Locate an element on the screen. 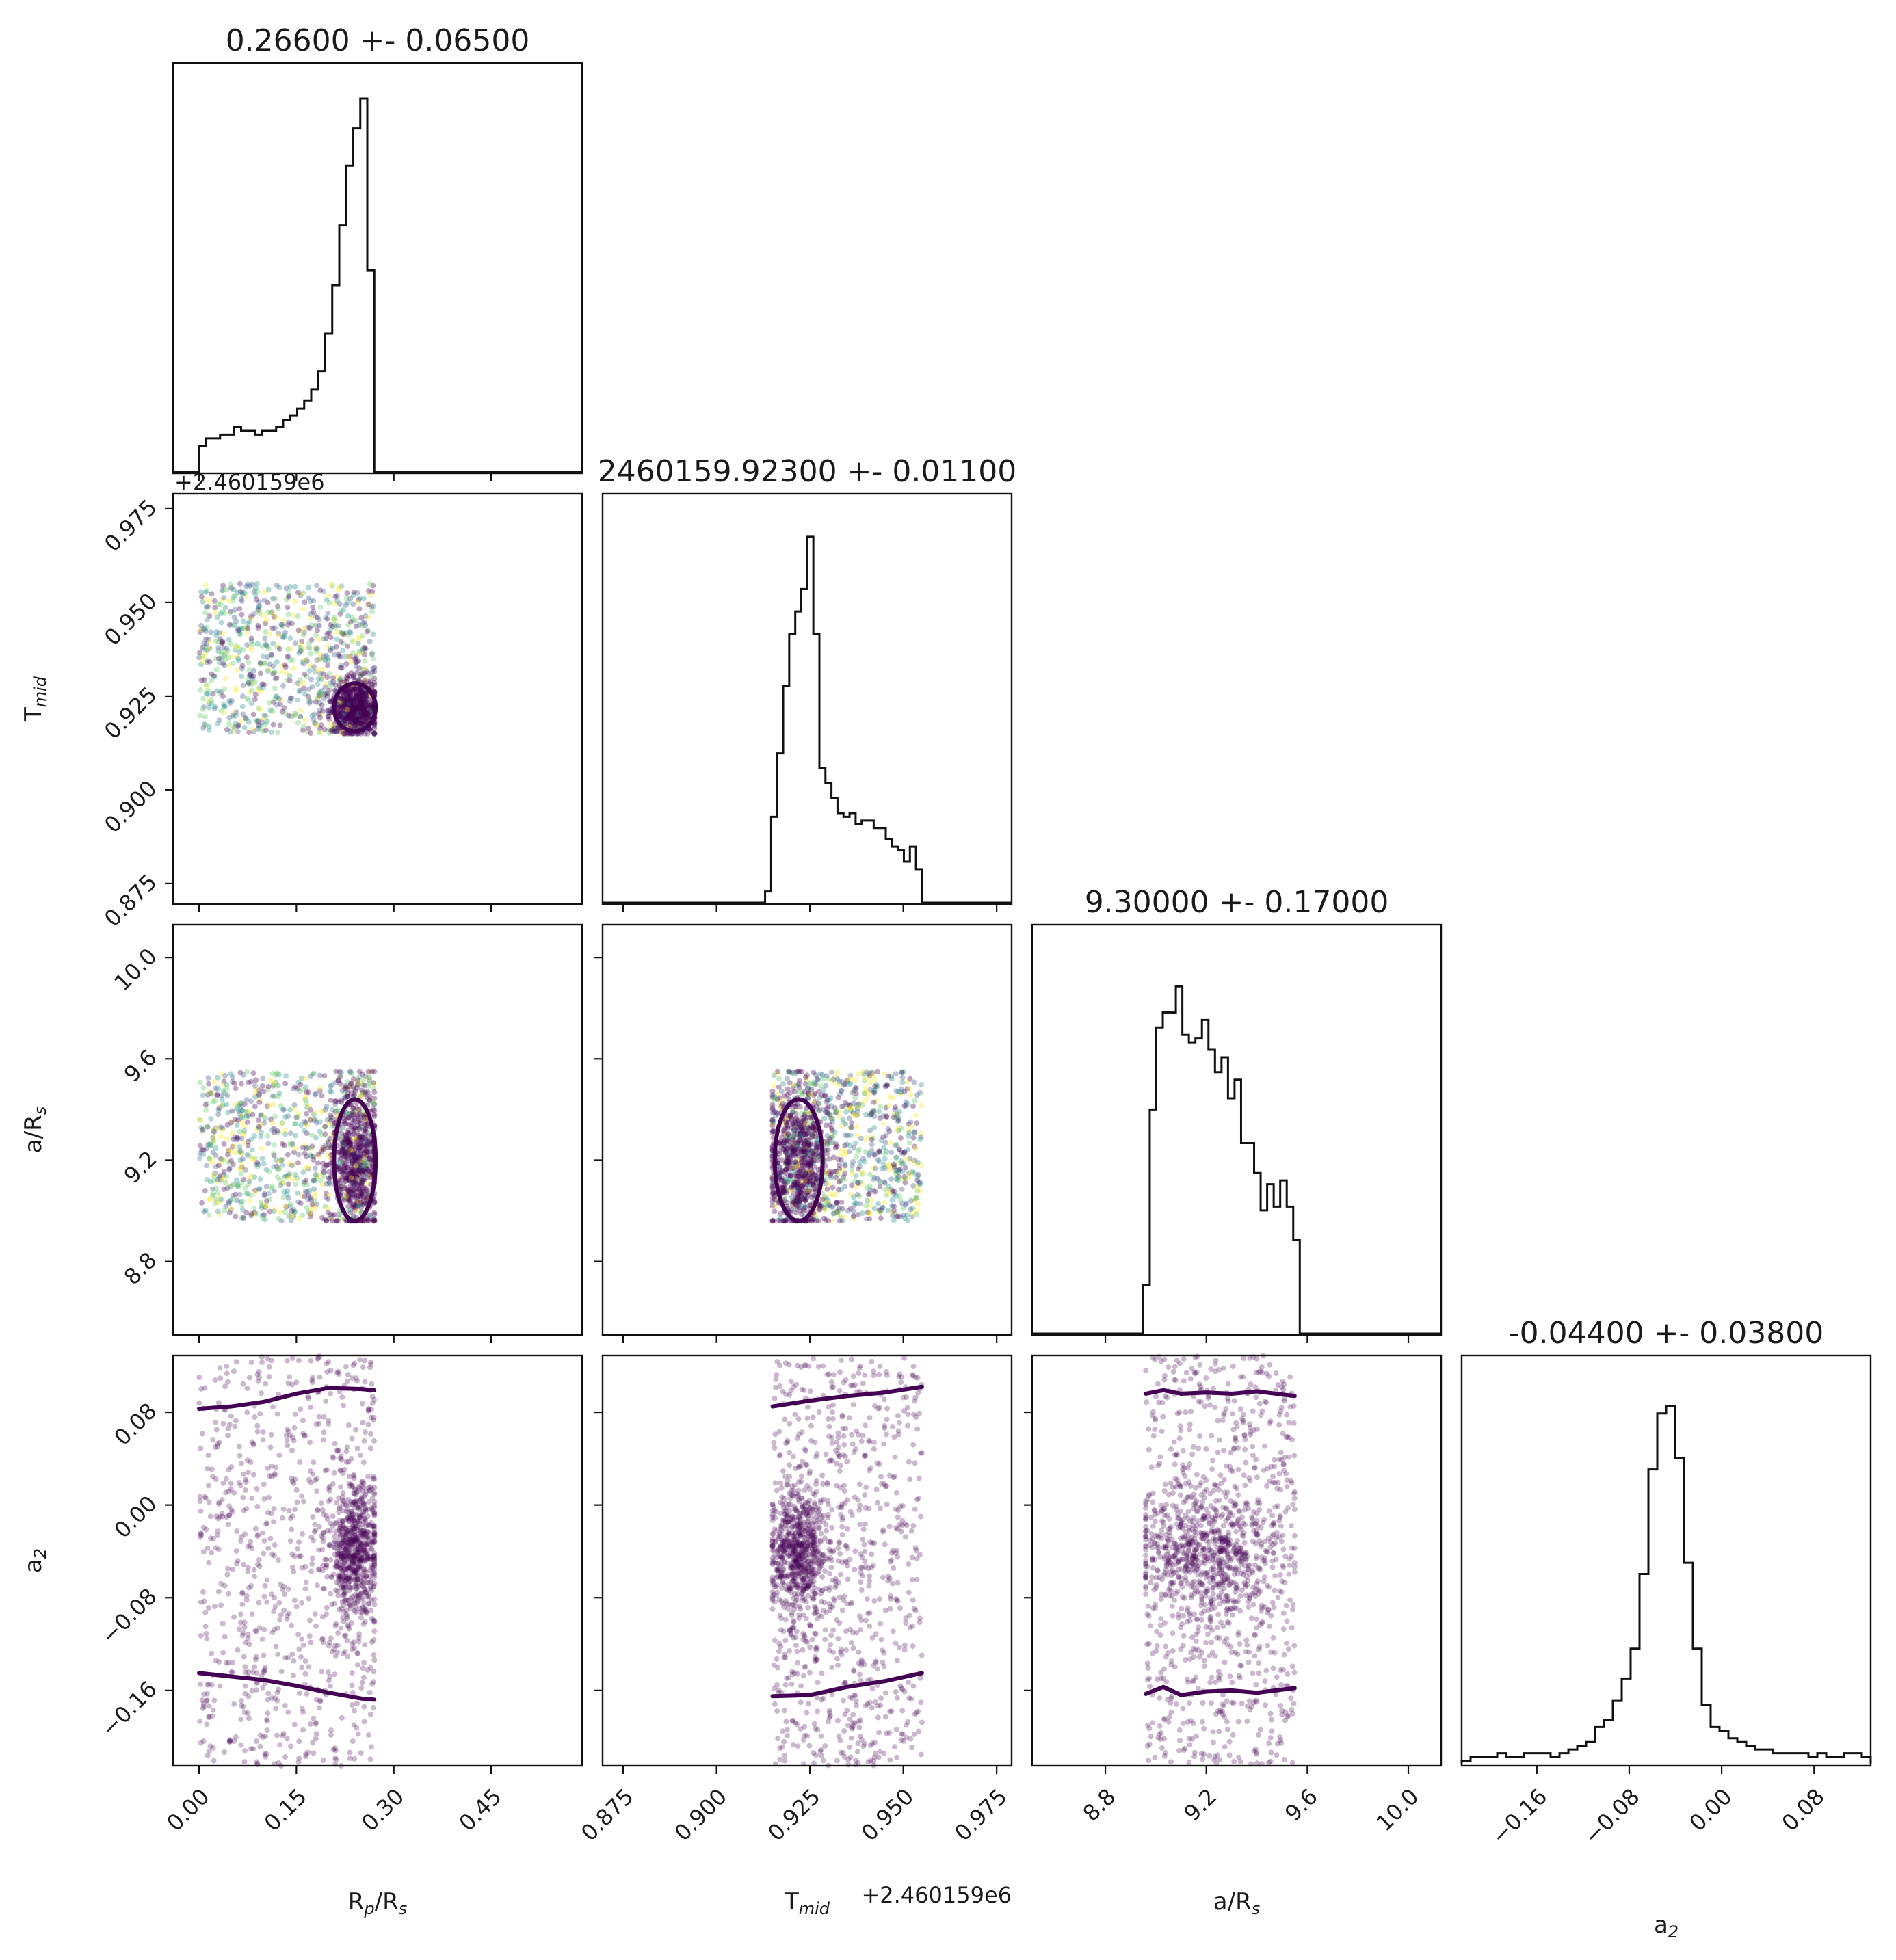 Image resolution: width=1896 pixels, height=1960 pixels. y-tick-label-tmid: 0.900 is located at coordinates (130, 807).